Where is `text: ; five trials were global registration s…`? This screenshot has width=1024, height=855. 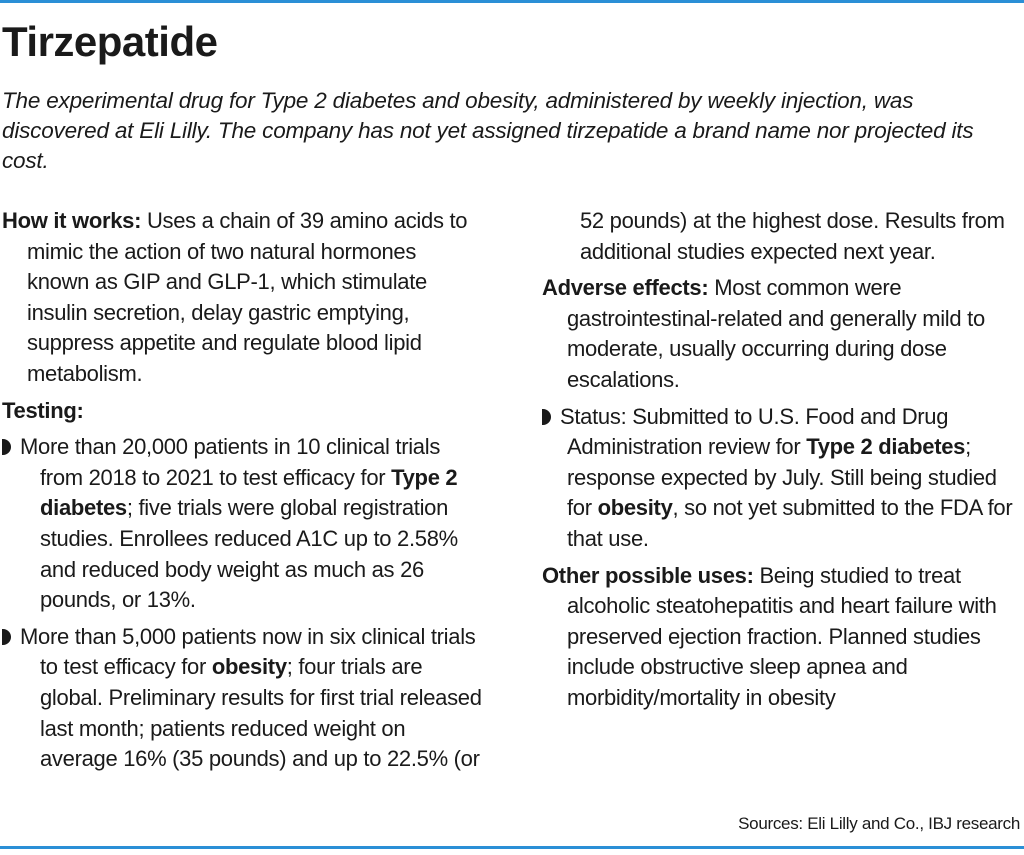 text: ; five trials were global registration s… is located at coordinates (249, 554).